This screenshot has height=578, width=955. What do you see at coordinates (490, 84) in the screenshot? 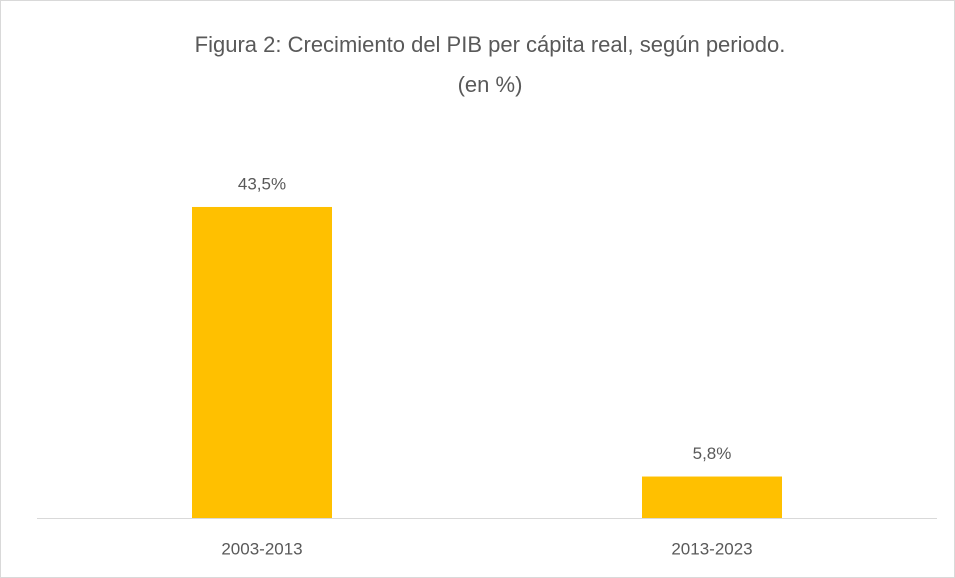
I see `chart-subtitle: (en %)` at bounding box center [490, 84].